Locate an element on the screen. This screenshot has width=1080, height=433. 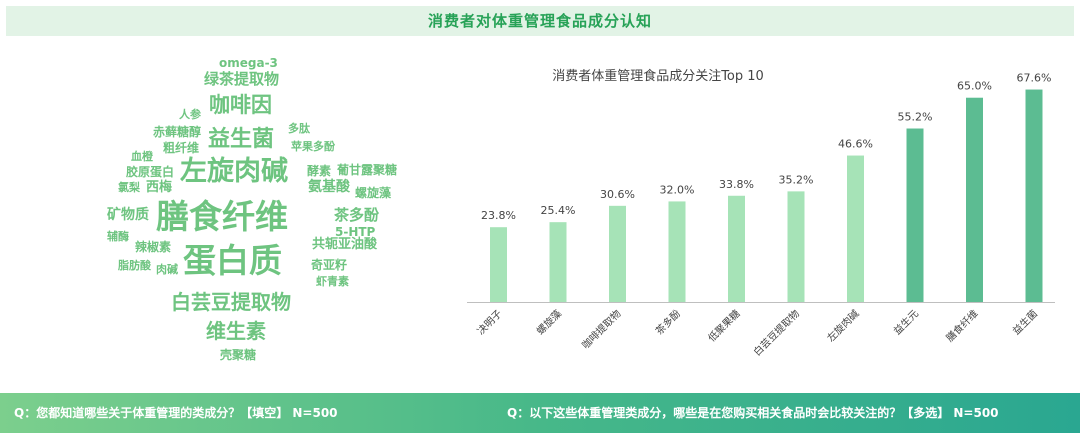
cloud-word: 虾青素 is located at coordinates (332, 281).